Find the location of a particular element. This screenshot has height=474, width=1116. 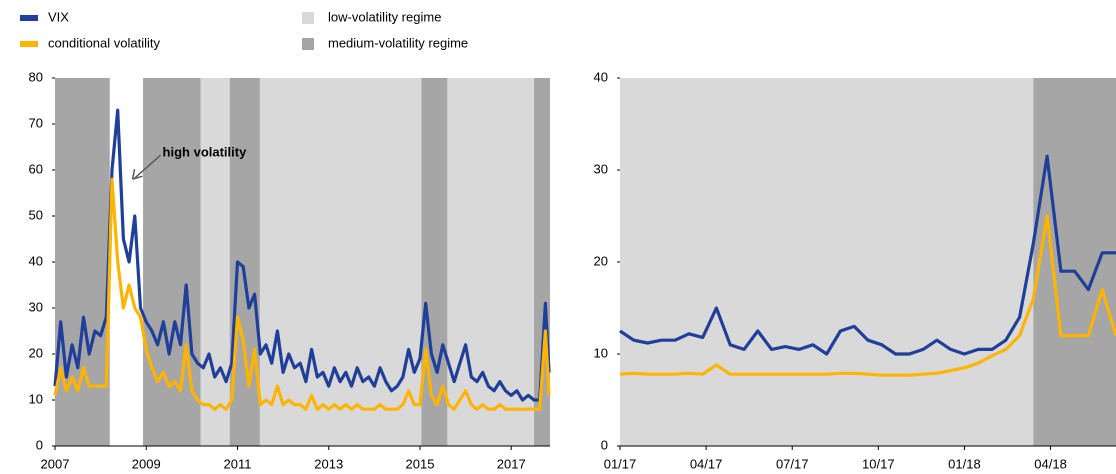

y-tick-label: 80 is located at coordinates (36, 76).